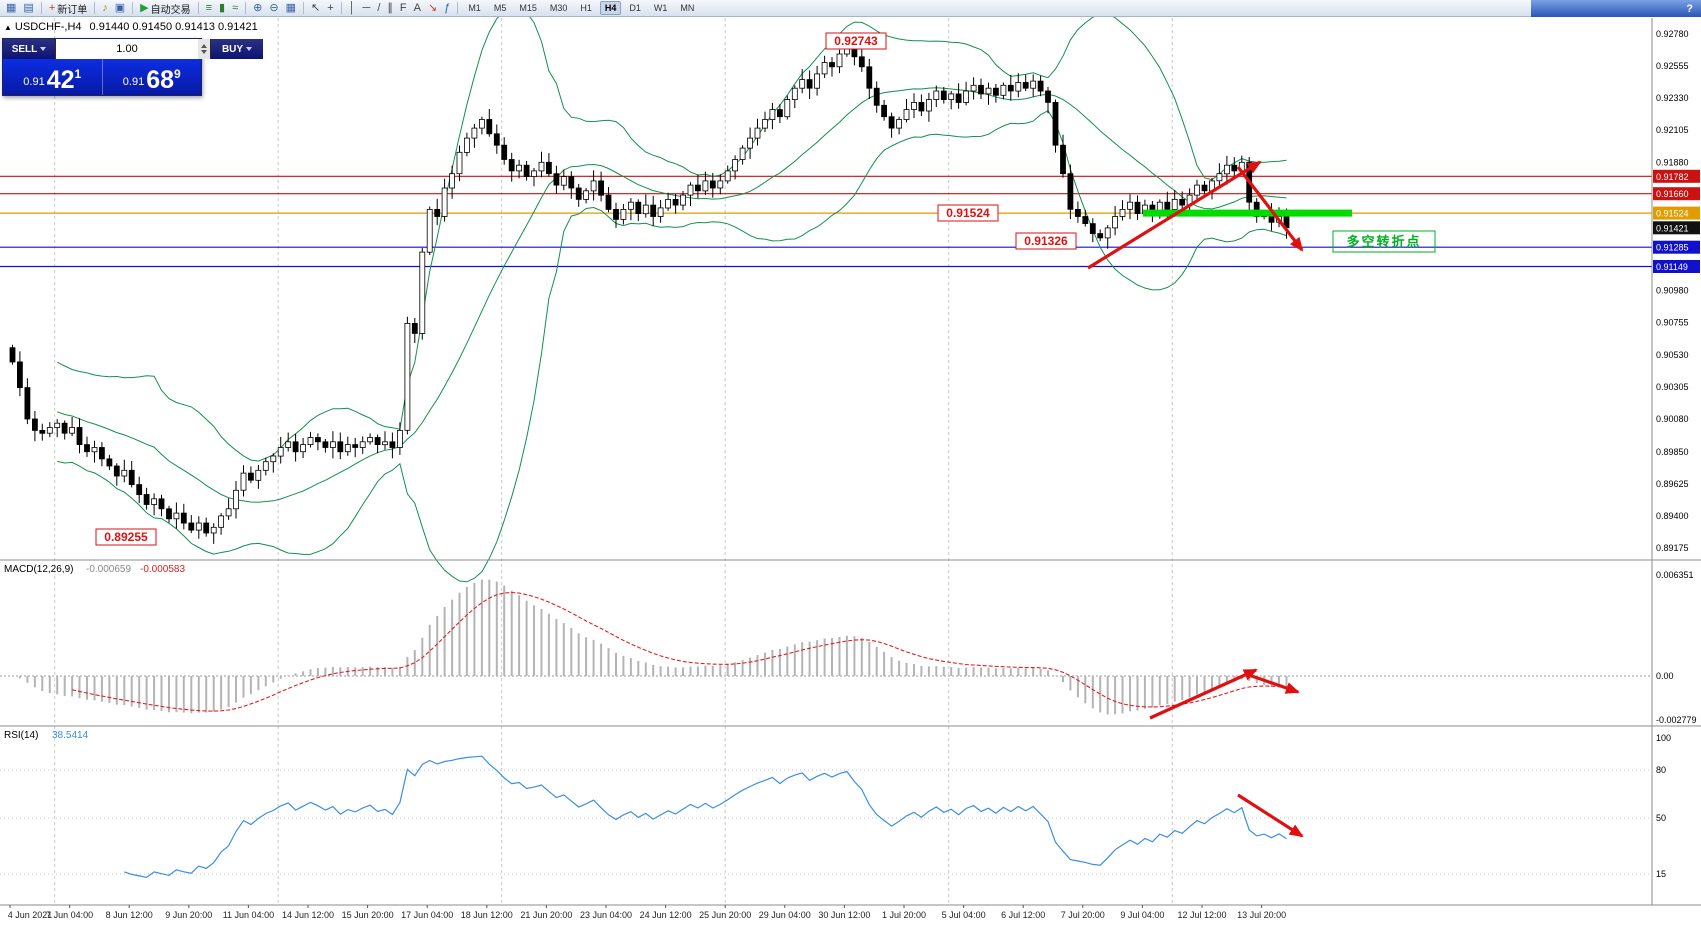 The width and height of the screenshot is (1701, 942). Describe the element at coordinates (586, 8) in the screenshot. I see `timeframe-h1-button: H1` at that location.